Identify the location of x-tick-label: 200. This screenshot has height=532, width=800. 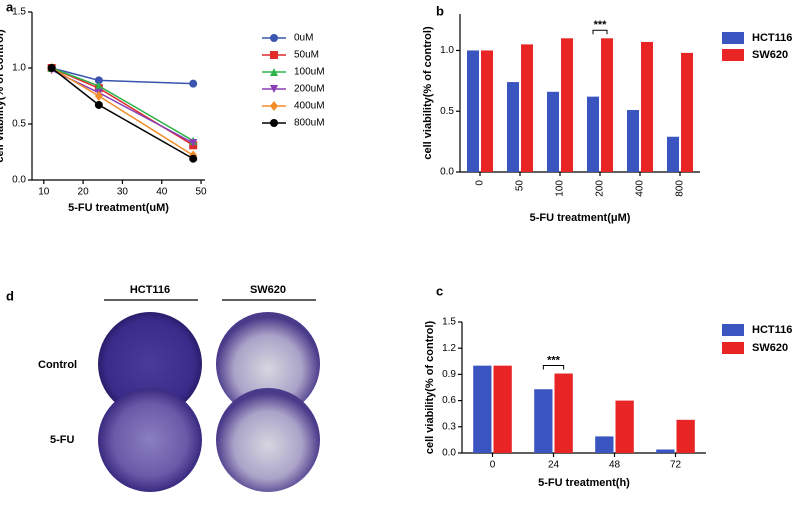
(600, 188).